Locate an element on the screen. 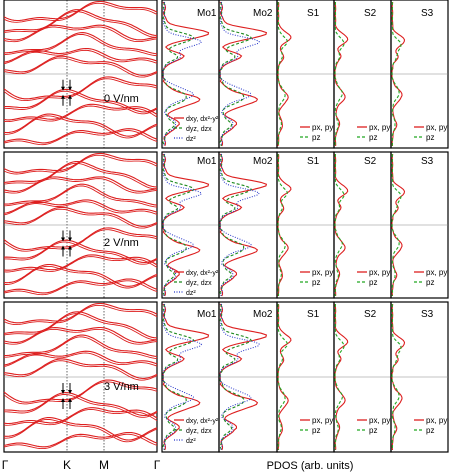 This screenshot has height=474, width=474. legend-mo-dz2-p3: dz² is located at coordinates (191, 441).